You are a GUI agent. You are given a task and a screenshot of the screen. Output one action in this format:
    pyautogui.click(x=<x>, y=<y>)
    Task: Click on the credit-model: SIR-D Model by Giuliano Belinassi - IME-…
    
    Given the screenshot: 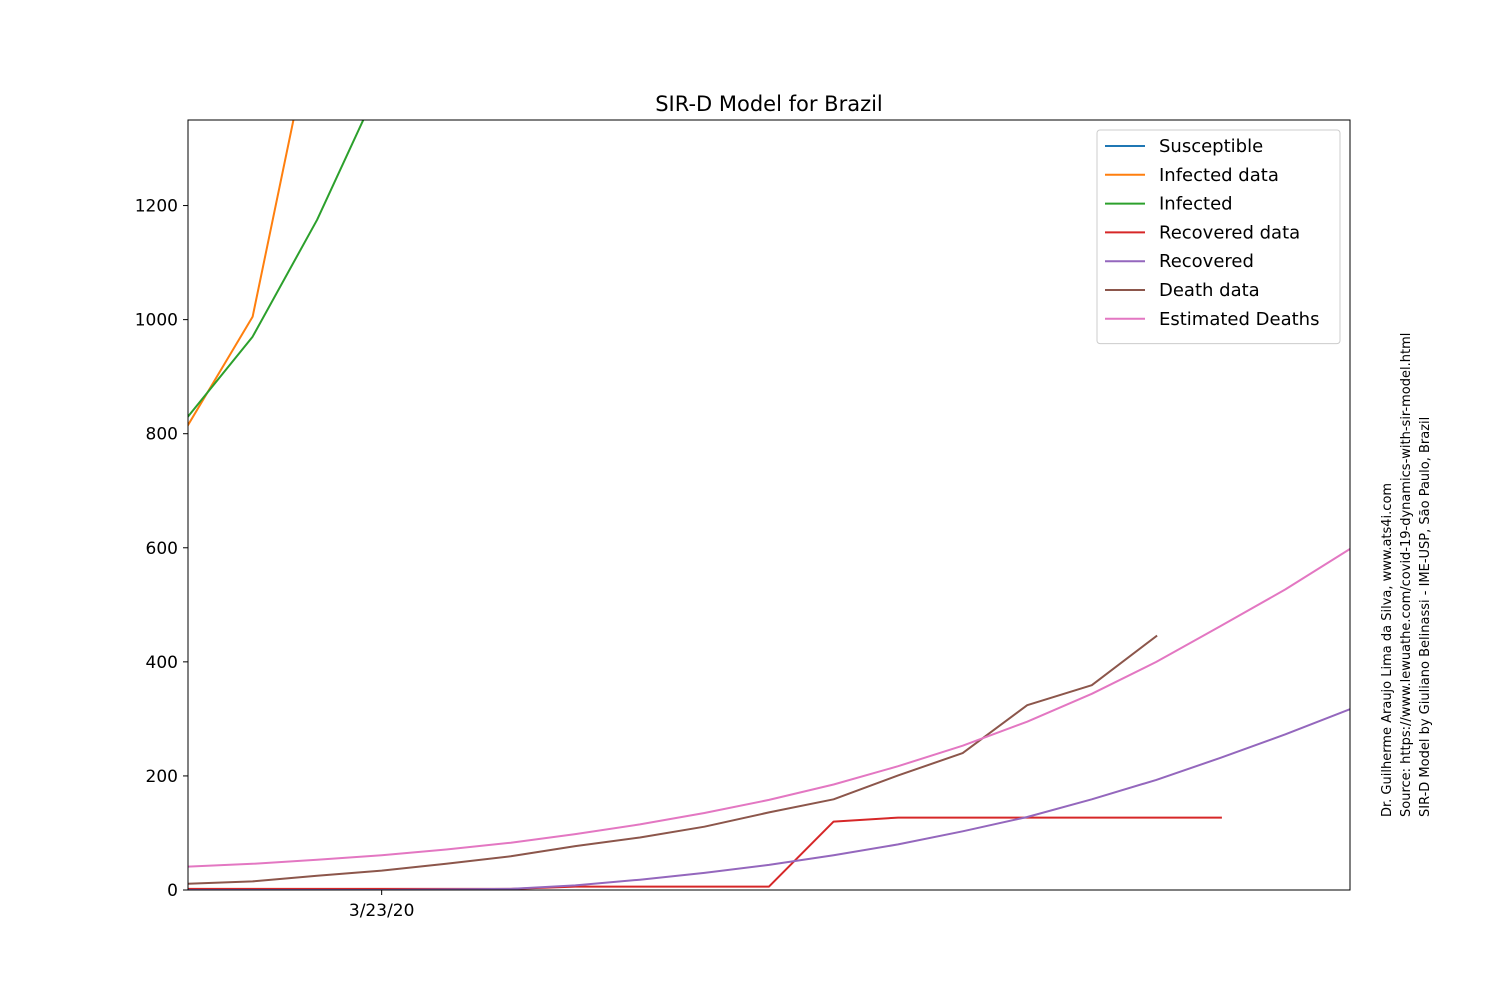 What is the action you would take?
    pyautogui.click(x=1425, y=616)
    